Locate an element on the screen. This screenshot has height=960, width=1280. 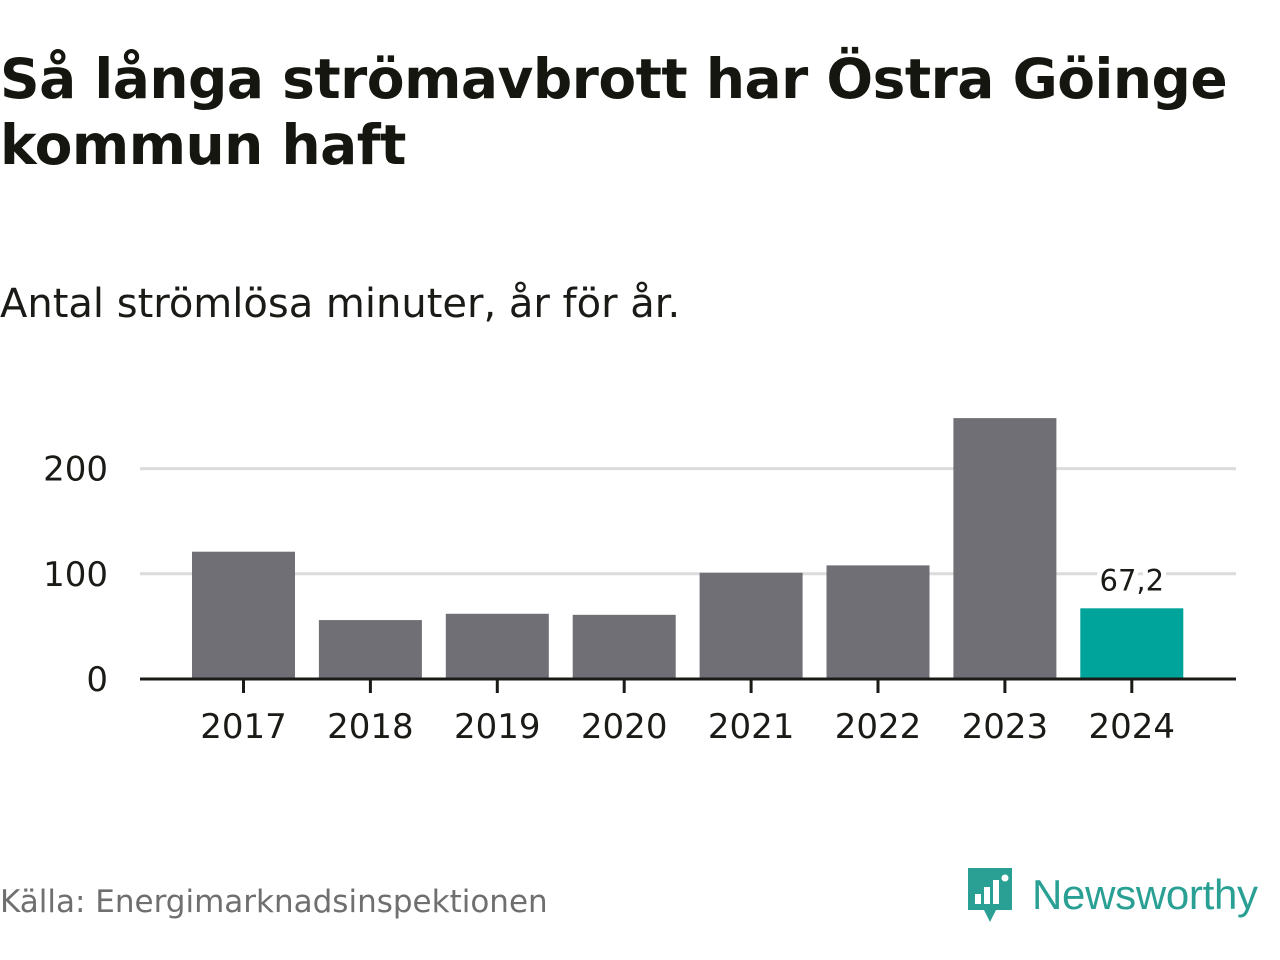
x-tick-label-2018: 2018 is located at coordinates (370, 727).